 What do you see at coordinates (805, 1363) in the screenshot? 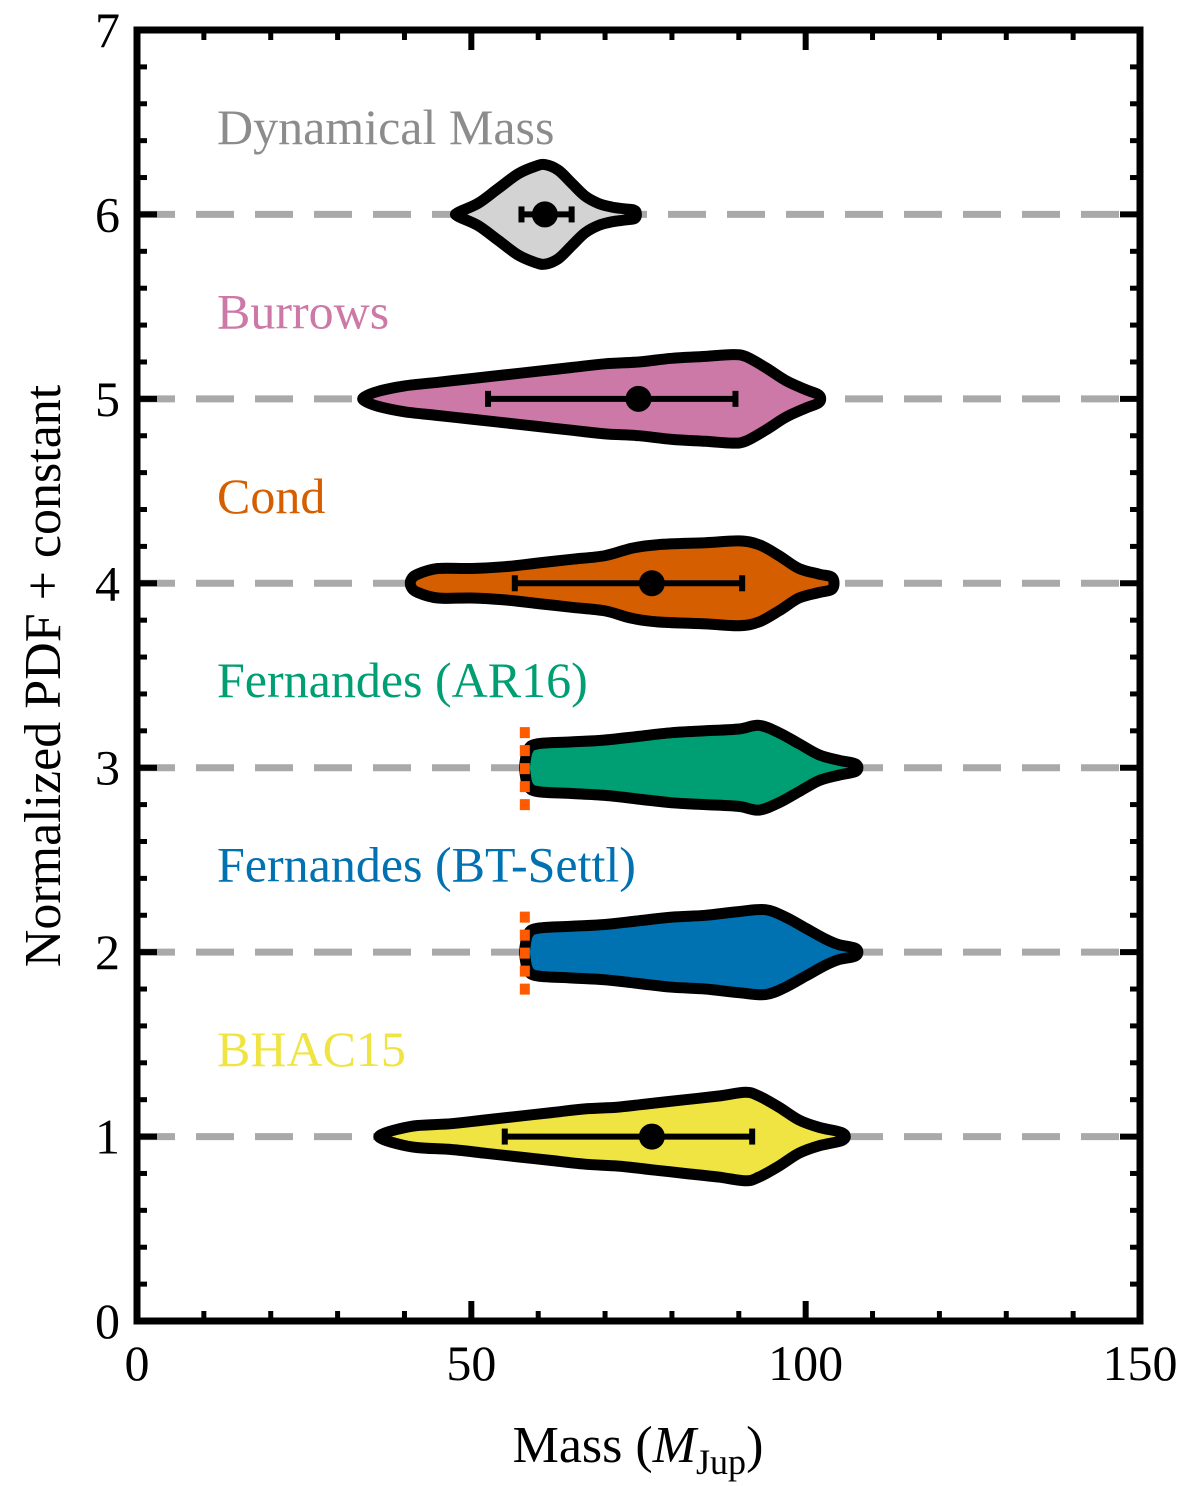
I see `x-tick-label-100: 100` at bounding box center [805, 1363].